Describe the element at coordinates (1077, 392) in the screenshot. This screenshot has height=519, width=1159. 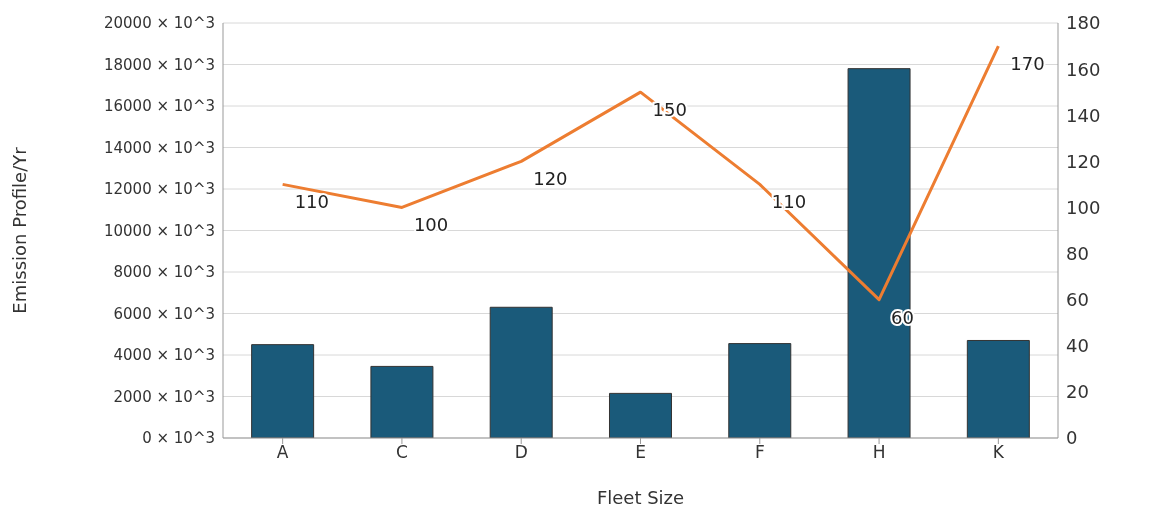
I see `y2-tick-label: 20` at that location.